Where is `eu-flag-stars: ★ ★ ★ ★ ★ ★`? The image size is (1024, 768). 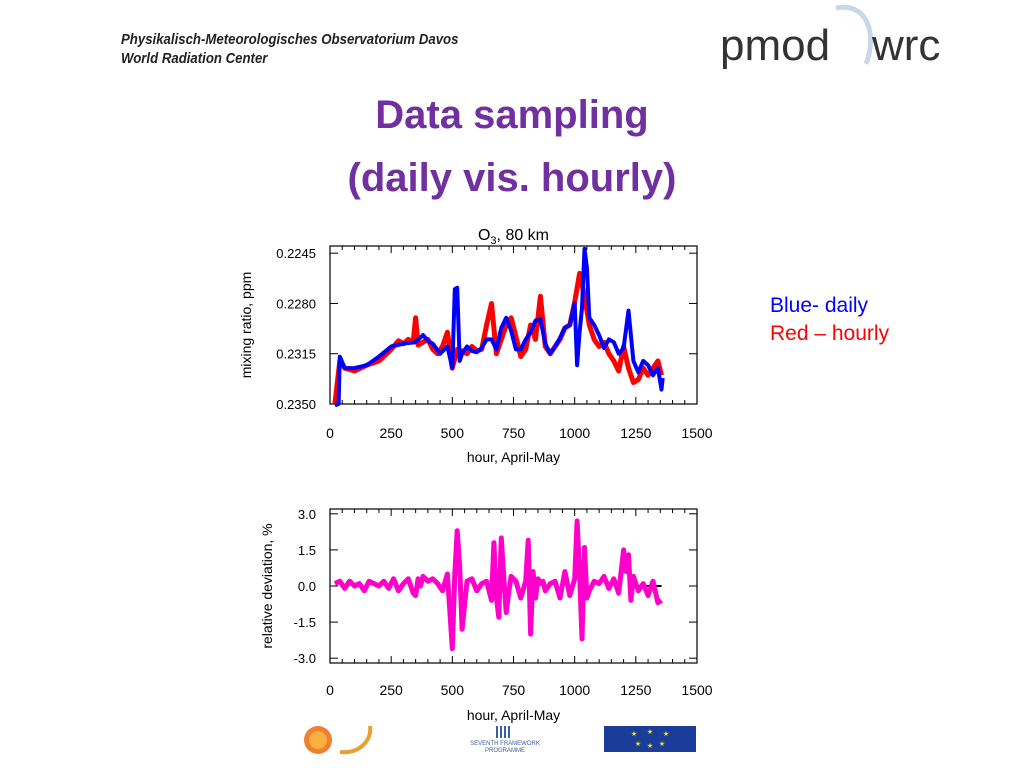
eu-flag-stars: ★ ★ ★ ★ ★ ★ is located at coordinates (650, 739).